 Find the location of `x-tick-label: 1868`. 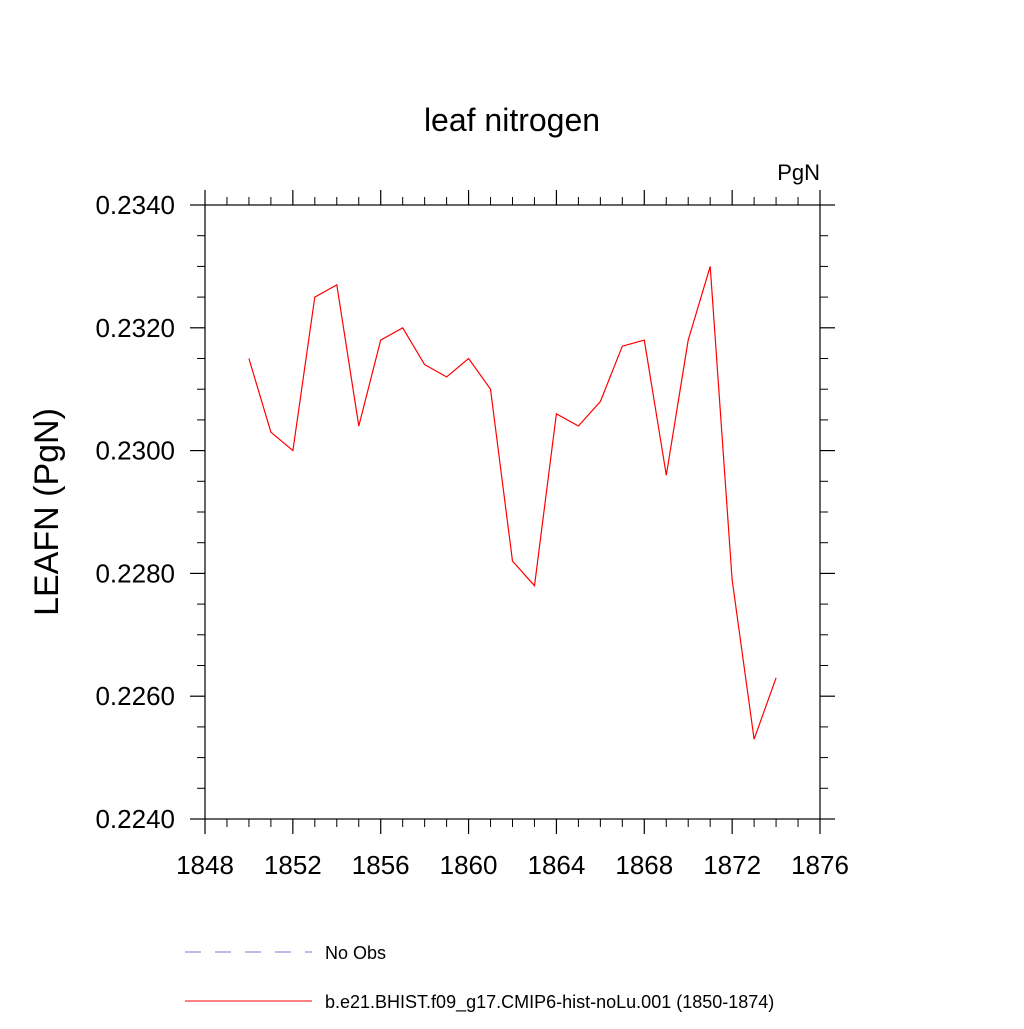

x-tick-label: 1868 is located at coordinates (644, 865).